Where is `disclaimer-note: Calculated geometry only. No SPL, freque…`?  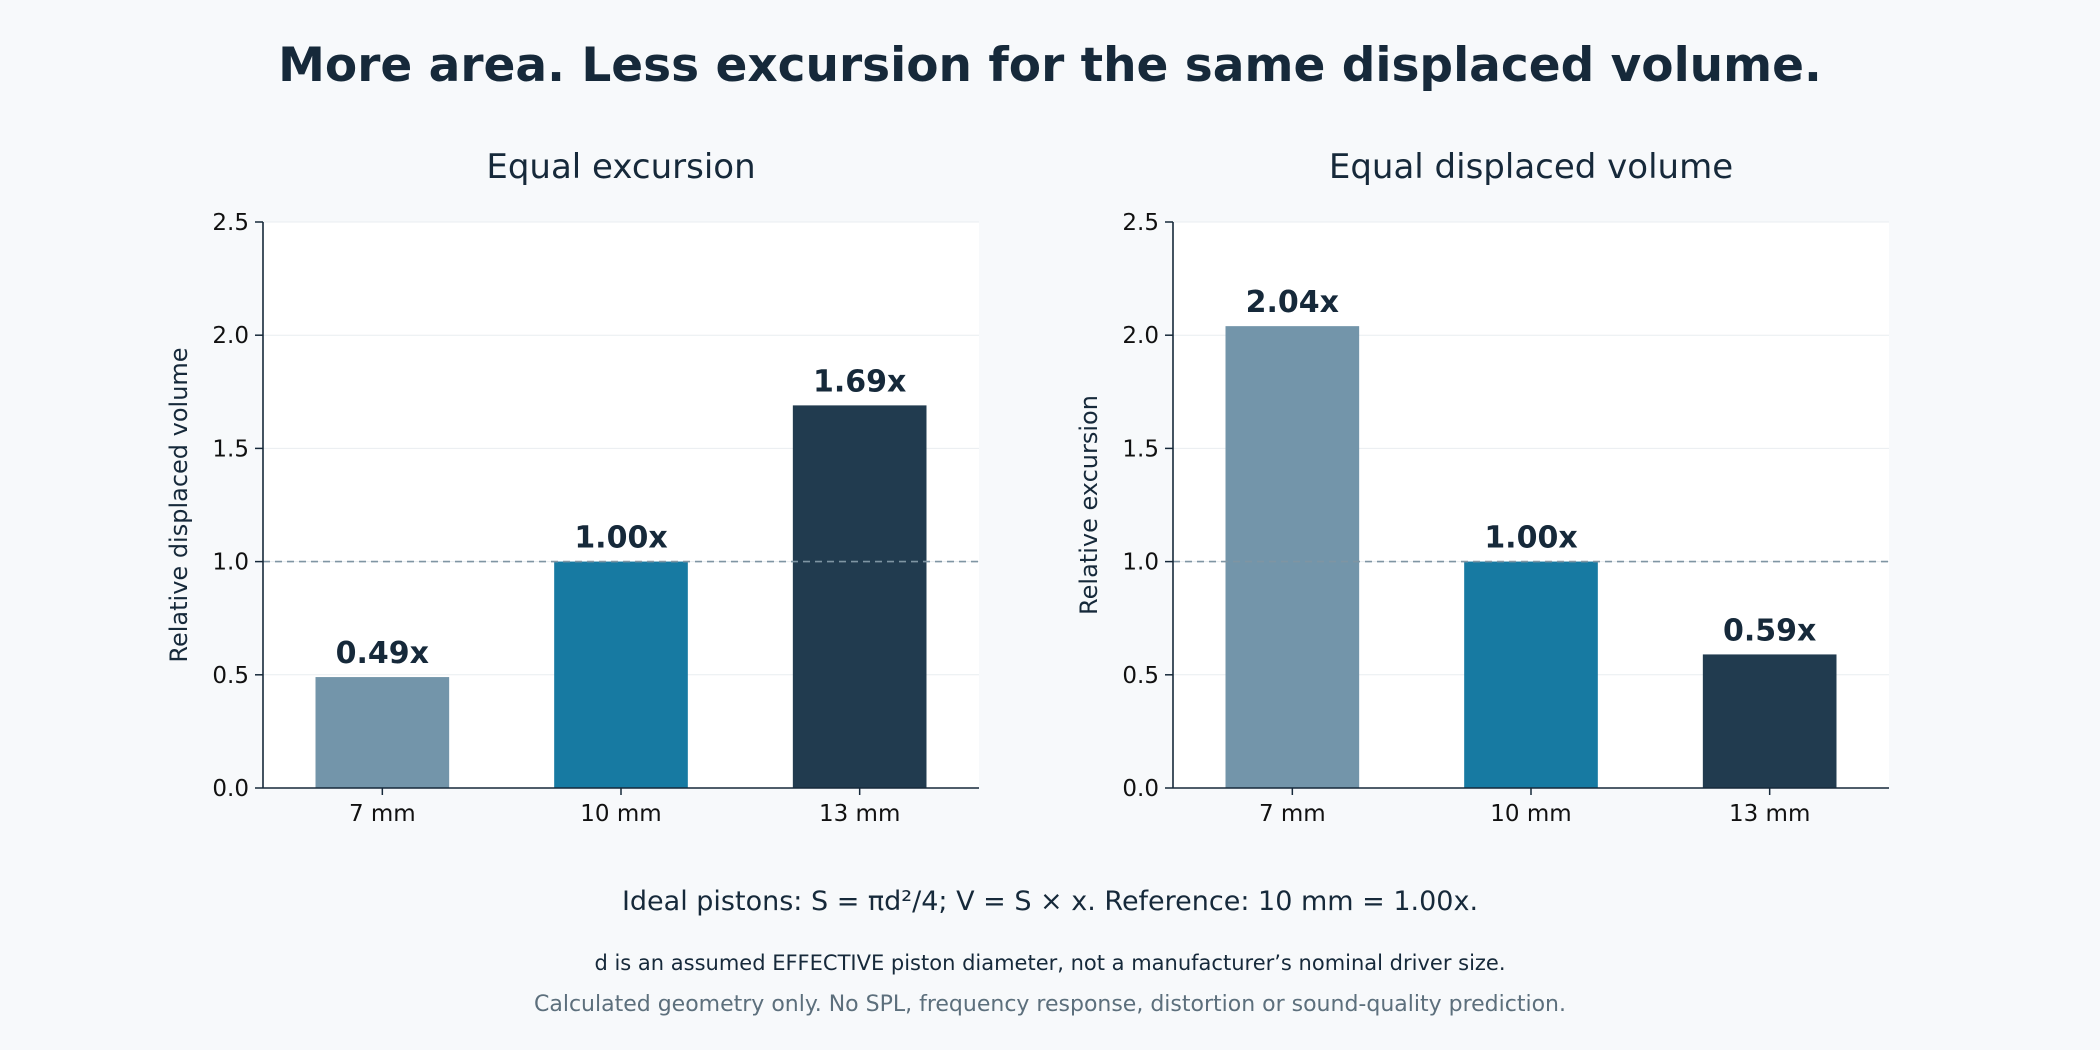
disclaimer-note: Calculated geometry only. No SPL, freque… is located at coordinates (1050, 1004).